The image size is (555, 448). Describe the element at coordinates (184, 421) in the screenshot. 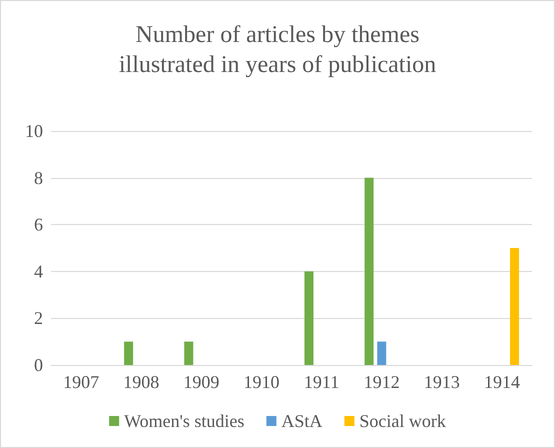

I see `legend-label: Women's studies` at that location.